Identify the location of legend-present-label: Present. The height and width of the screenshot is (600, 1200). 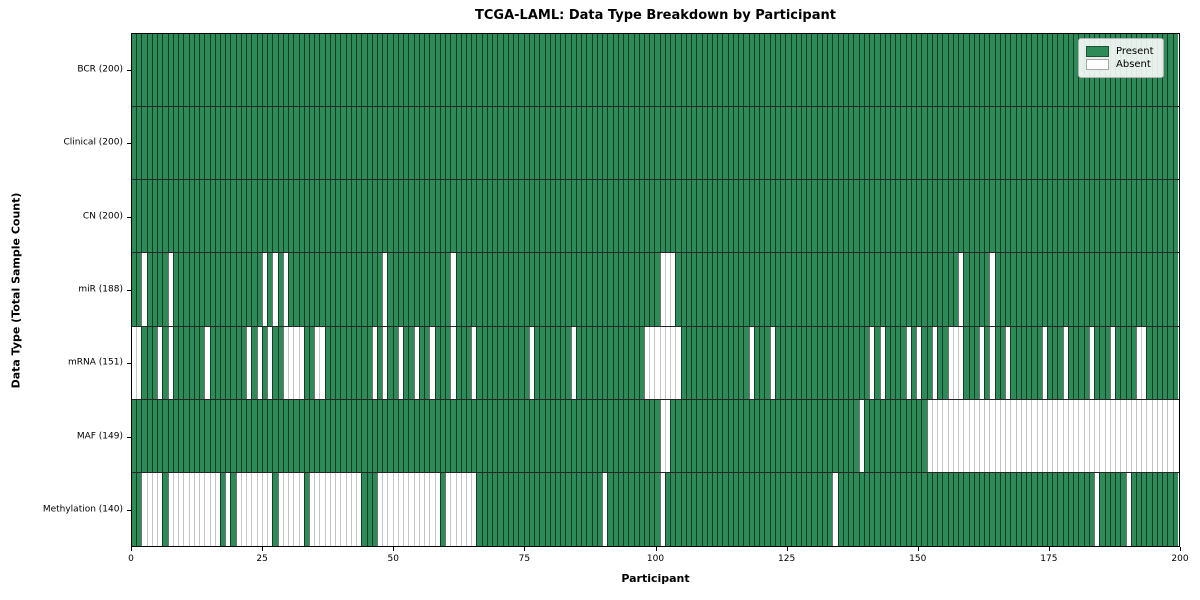
(1135, 51).